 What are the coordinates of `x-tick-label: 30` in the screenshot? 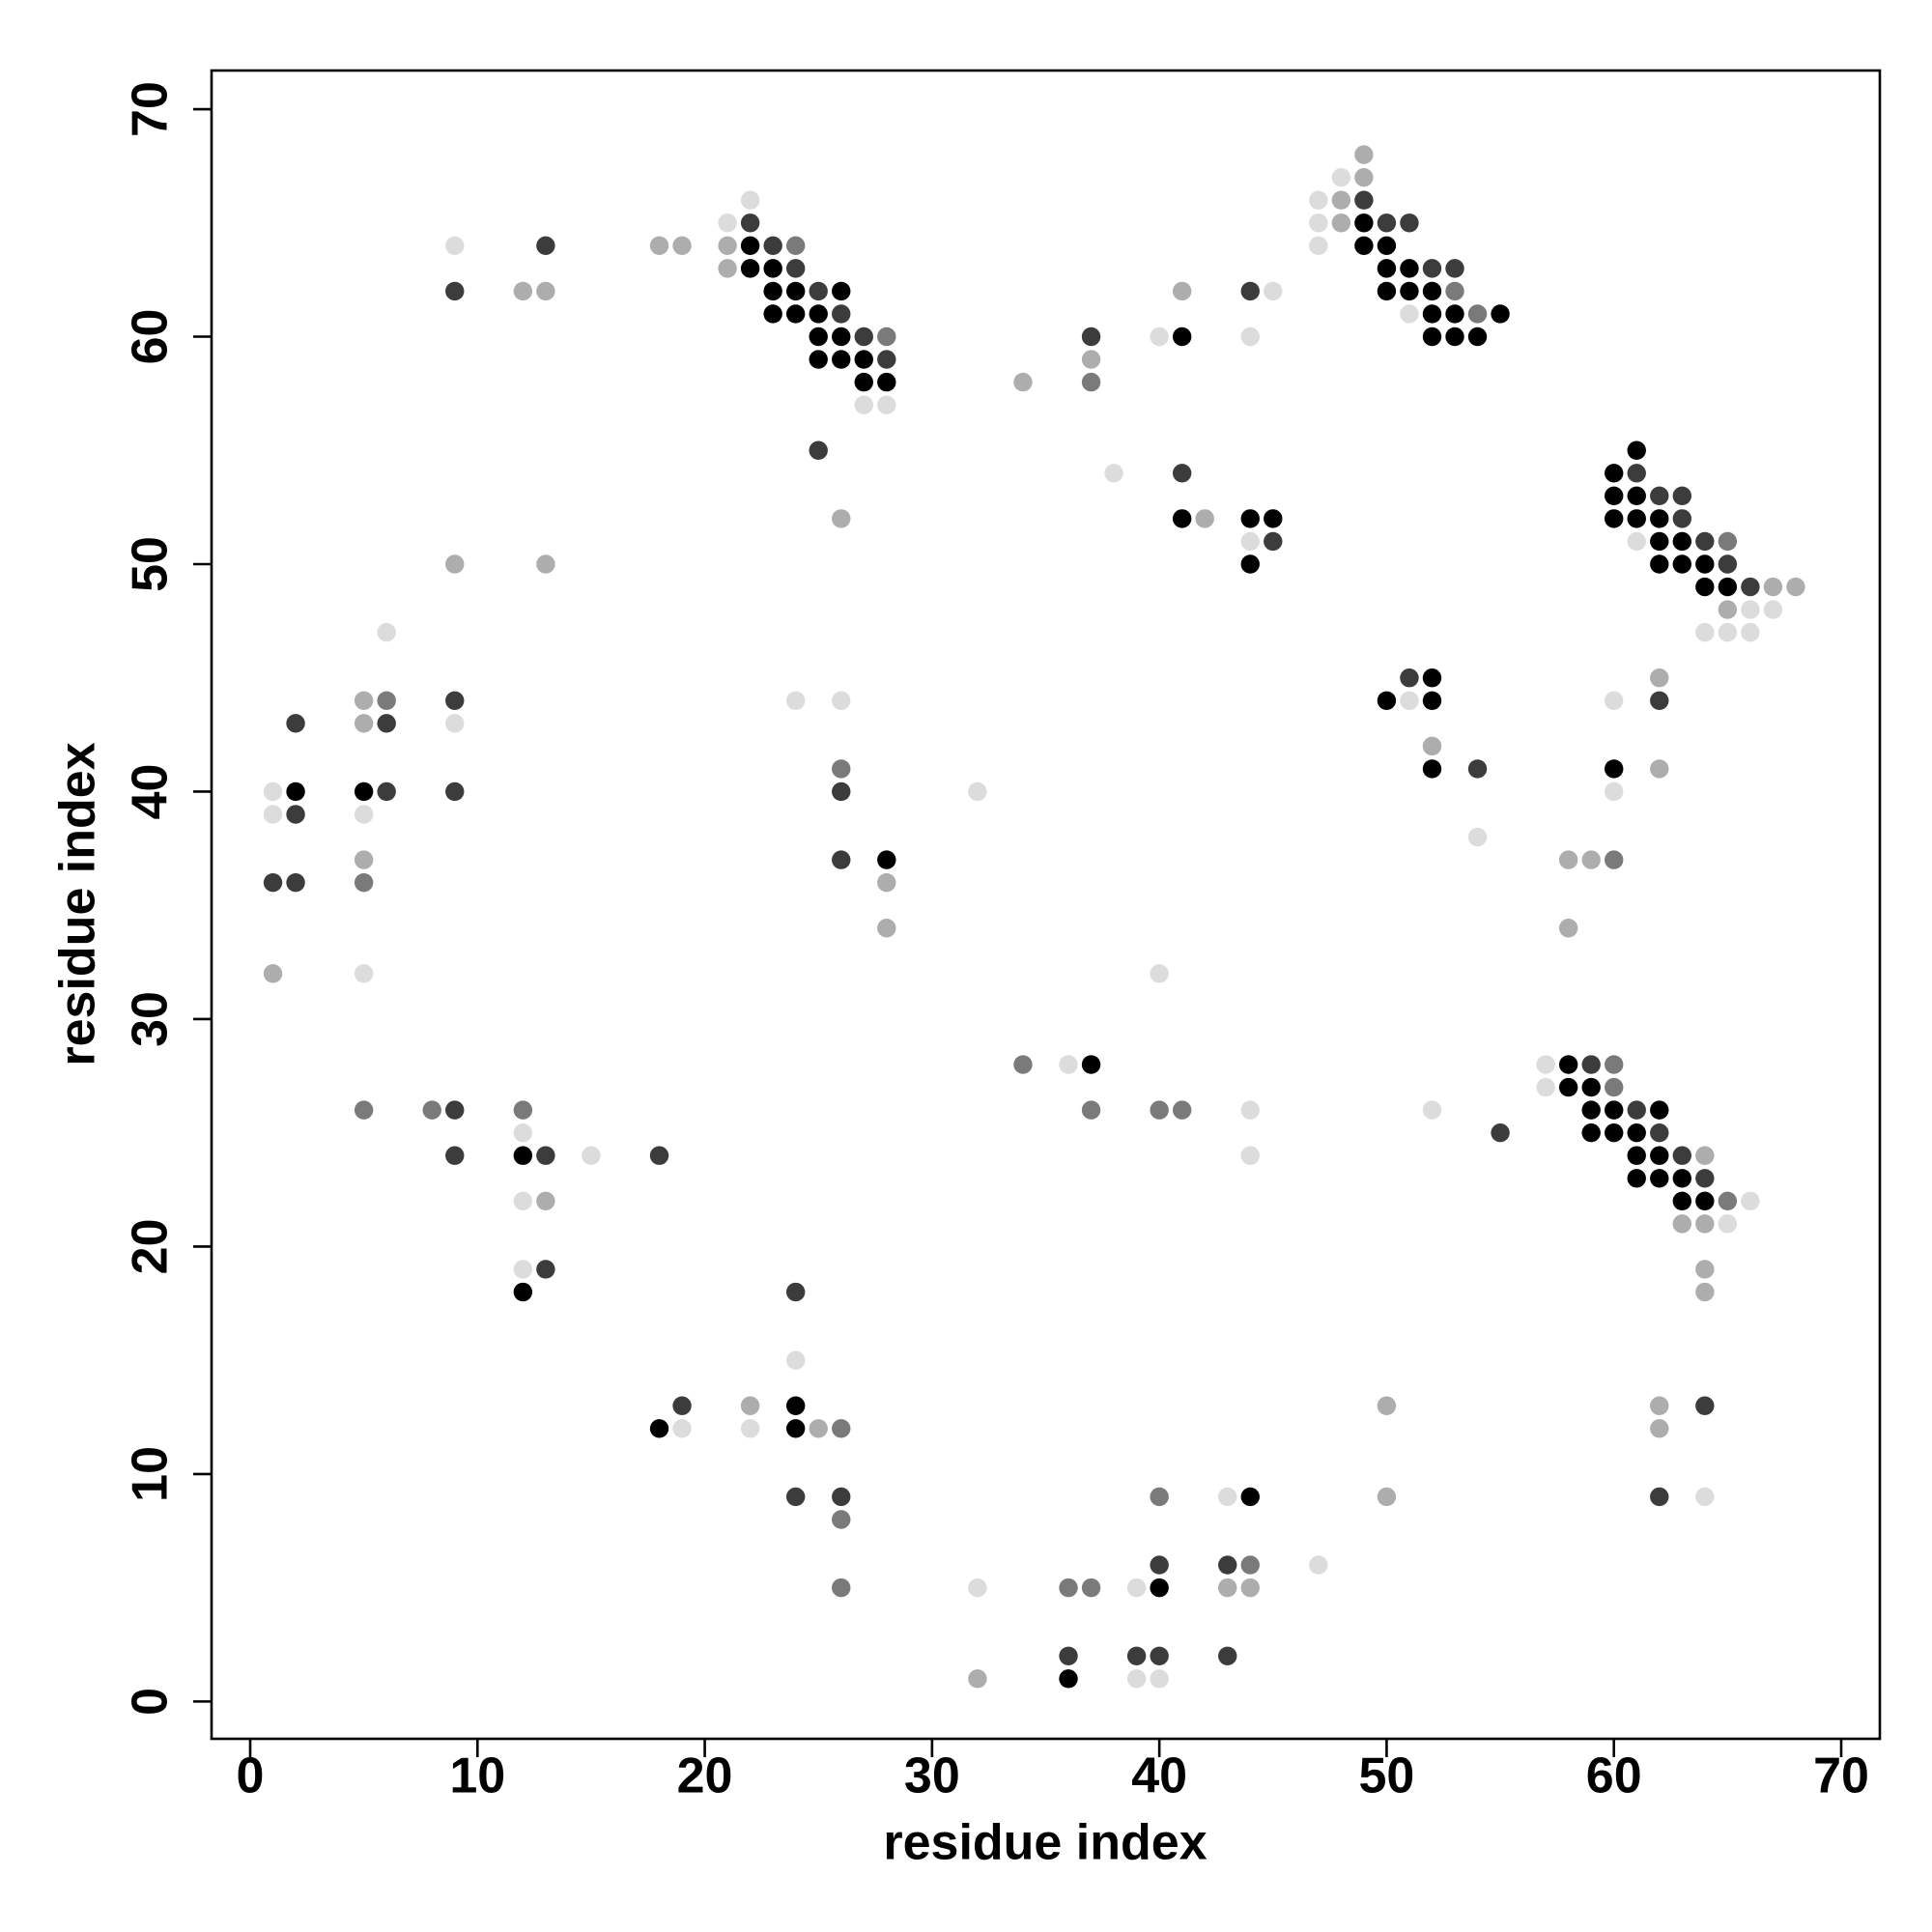 It's located at (932, 1776).